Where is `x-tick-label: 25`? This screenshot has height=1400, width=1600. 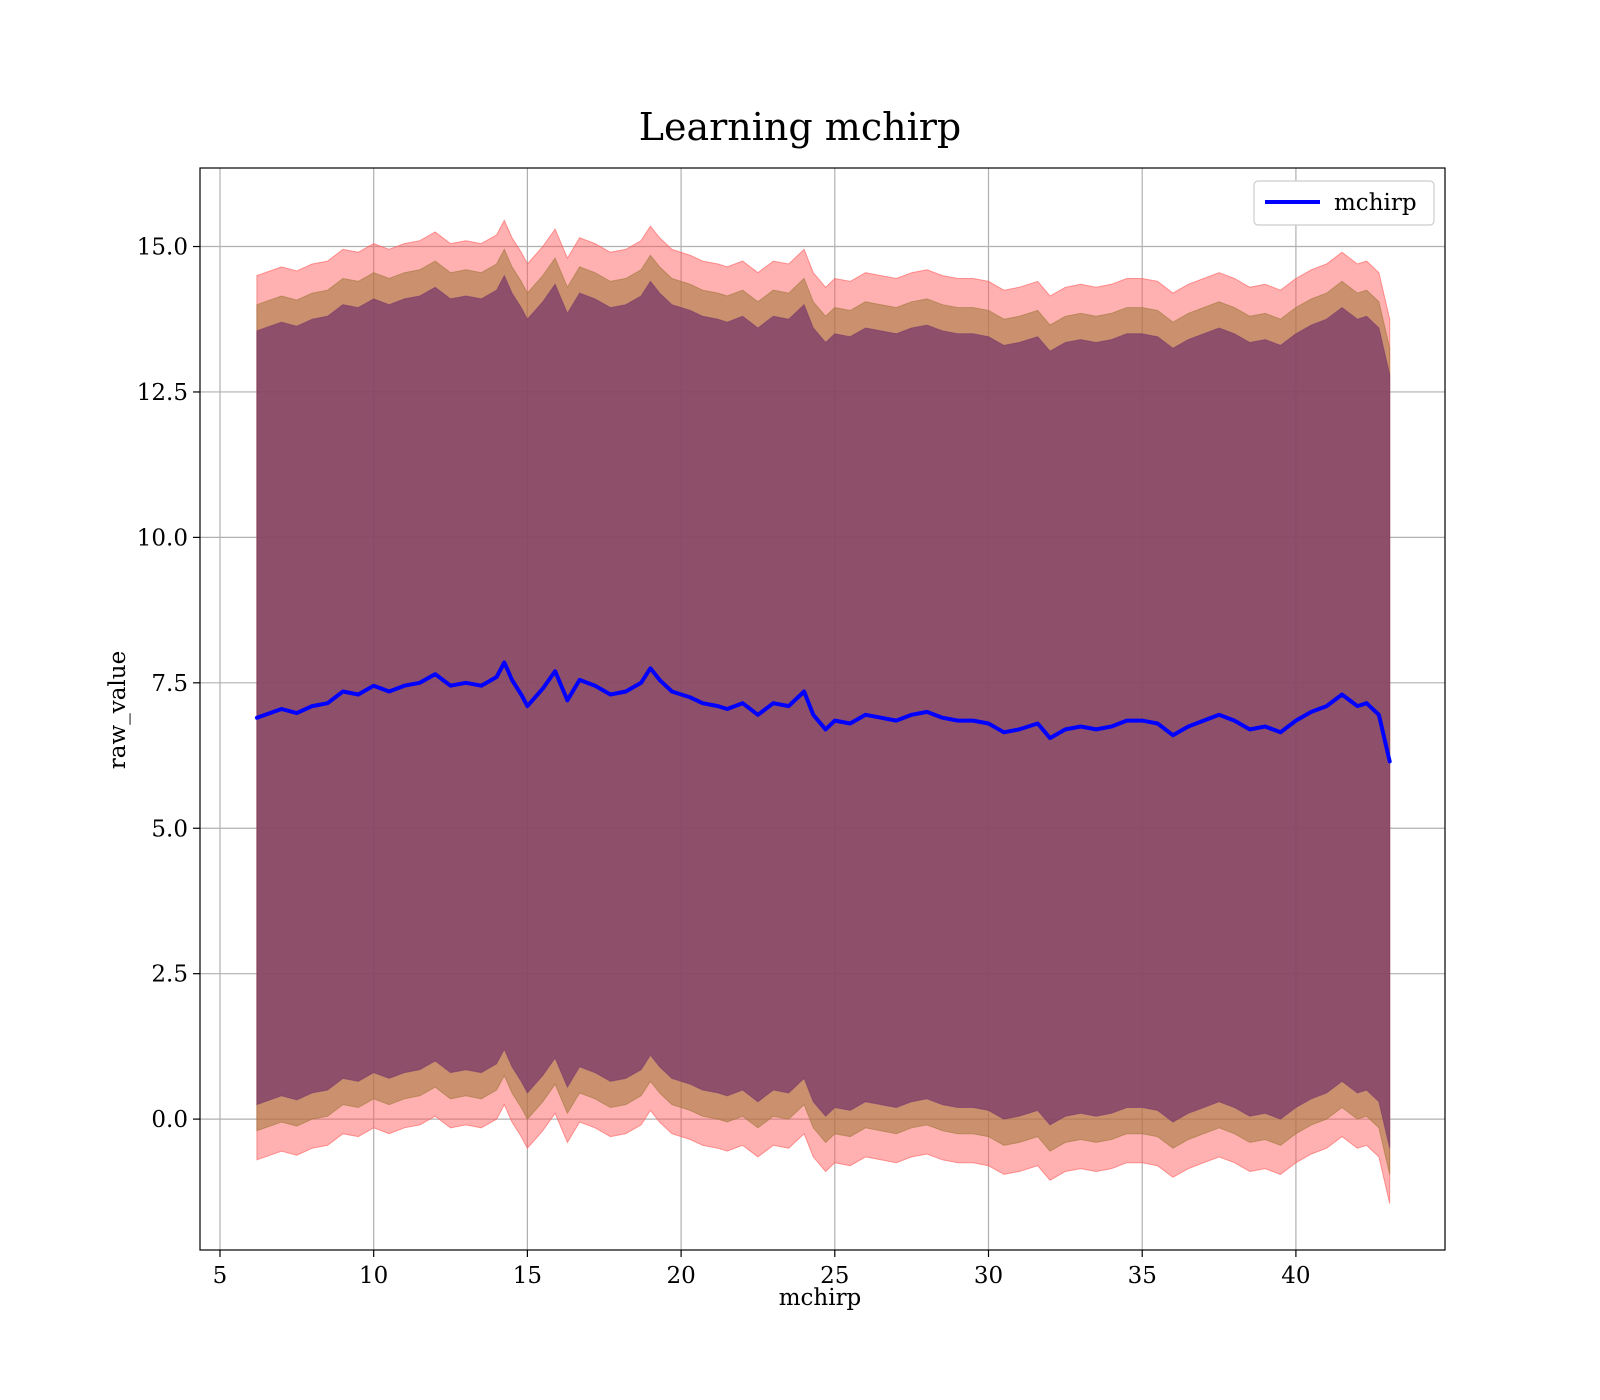 x-tick-label: 25 is located at coordinates (834, 1276).